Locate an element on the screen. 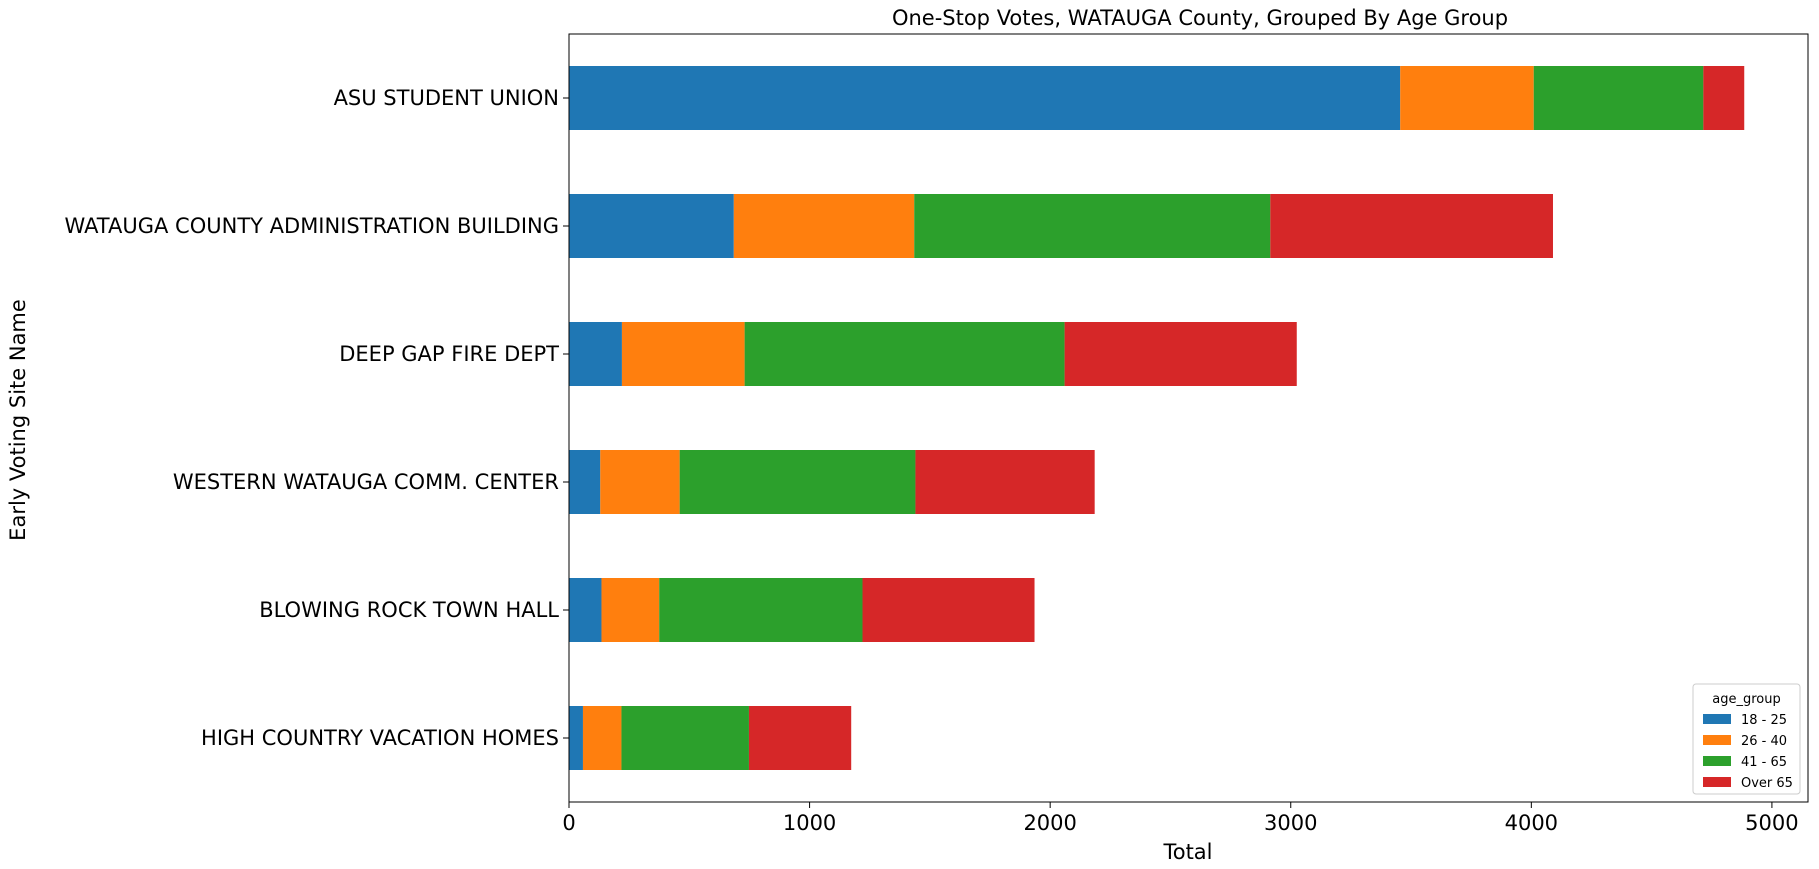 The width and height of the screenshot is (1819, 869). legend-entry: 26 - 40 is located at coordinates (1764, 741).